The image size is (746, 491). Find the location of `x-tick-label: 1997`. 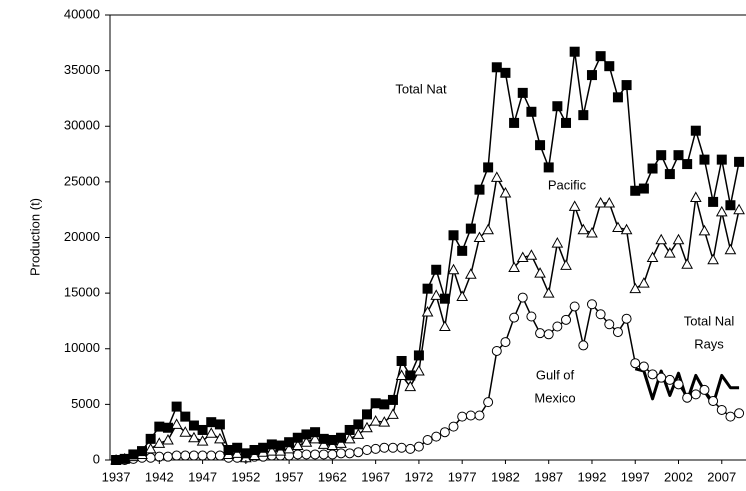

x-tick-label: 1997 is located at coordinates (635, 476).